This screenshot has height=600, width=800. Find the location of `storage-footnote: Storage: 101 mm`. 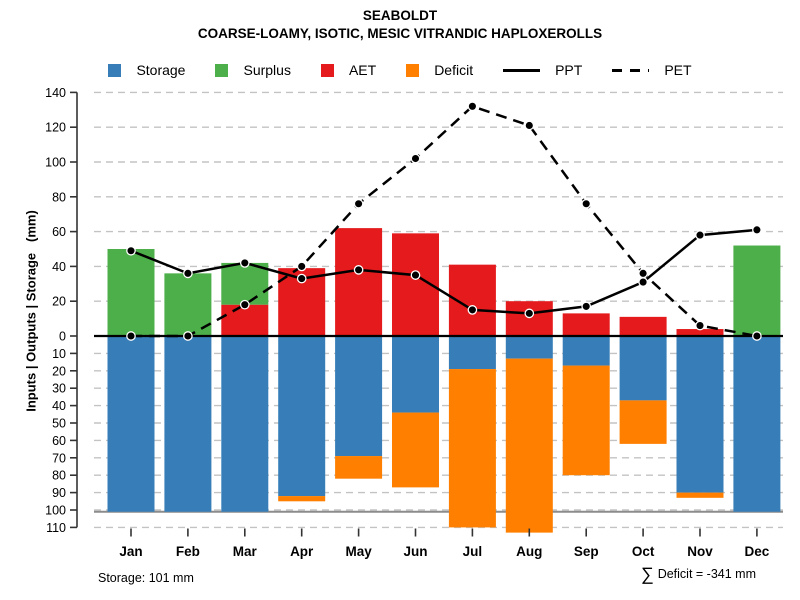

storage-footnote: Storage: 101 mm is located at coordinates (146, 578).